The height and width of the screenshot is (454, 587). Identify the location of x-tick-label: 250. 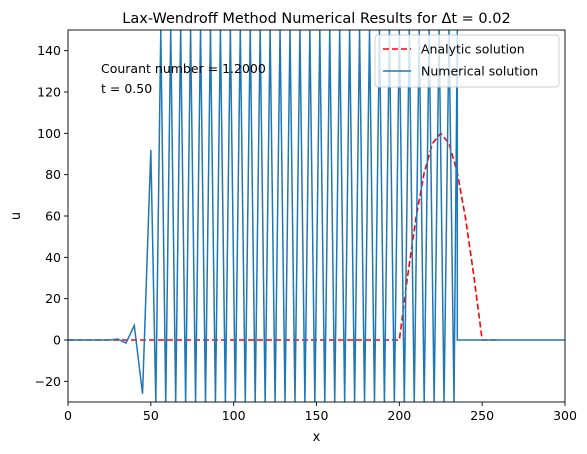
(482, 415).